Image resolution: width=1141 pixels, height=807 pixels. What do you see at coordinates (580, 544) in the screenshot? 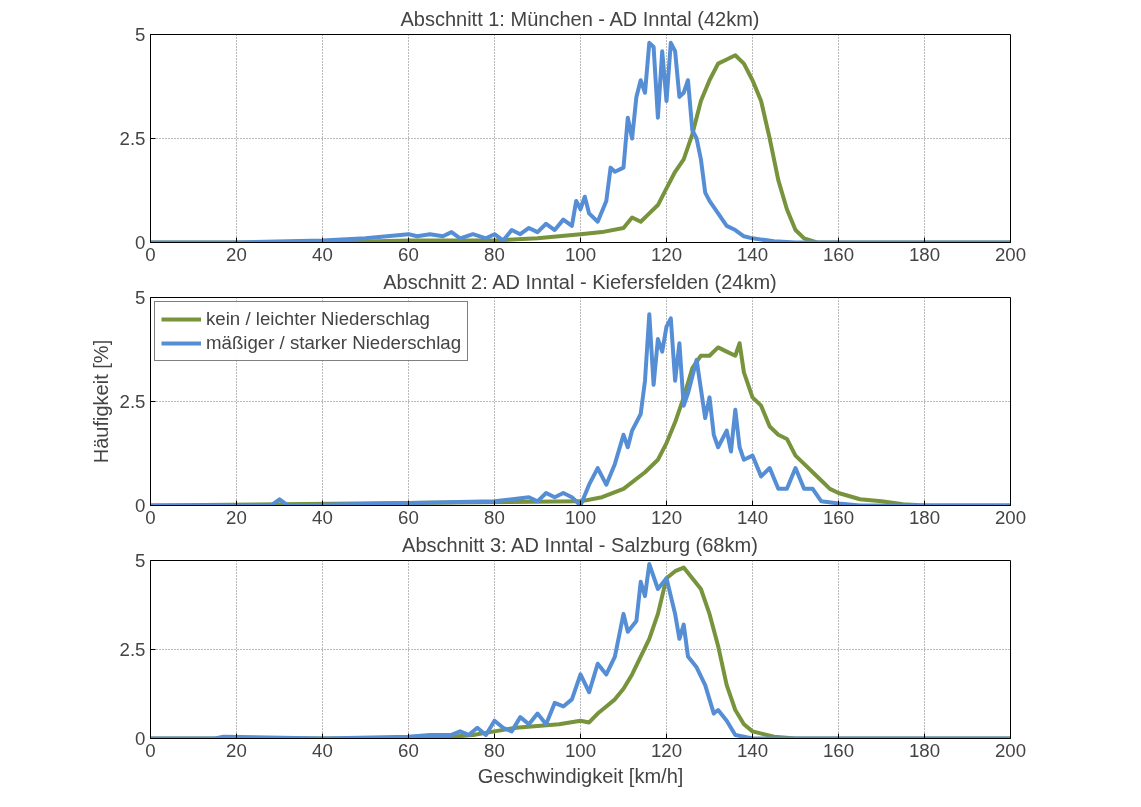
I see `chart-title: Abschnitt 3: AD Inntal - Salzburg (68km)` at bounding box center [580, 544].